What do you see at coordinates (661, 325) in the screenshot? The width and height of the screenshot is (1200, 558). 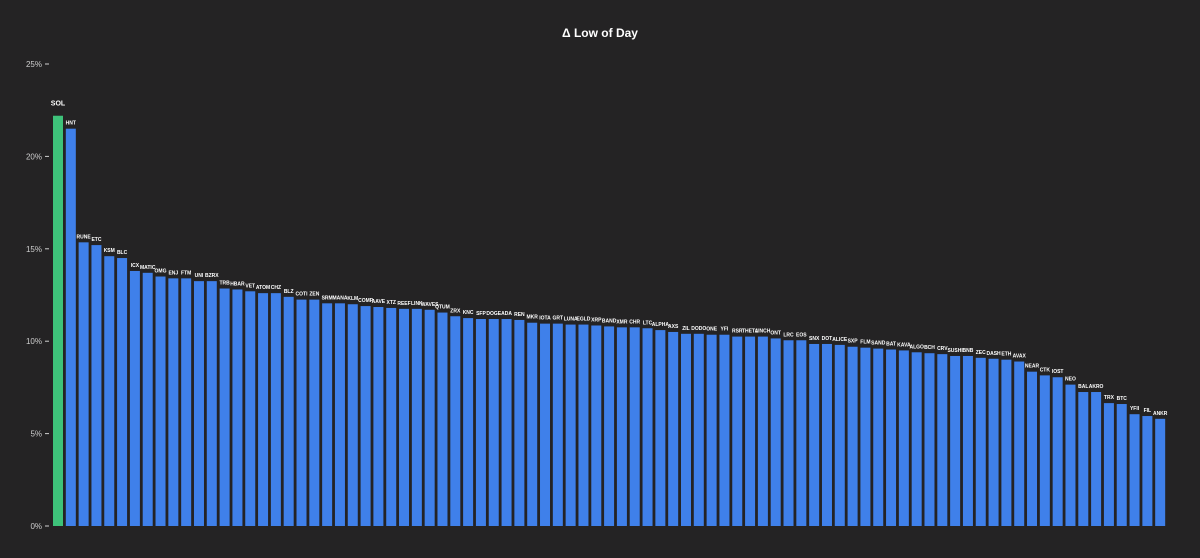 I see `bar-label-alpha: ALPHA` at bounding box center [661, 325].